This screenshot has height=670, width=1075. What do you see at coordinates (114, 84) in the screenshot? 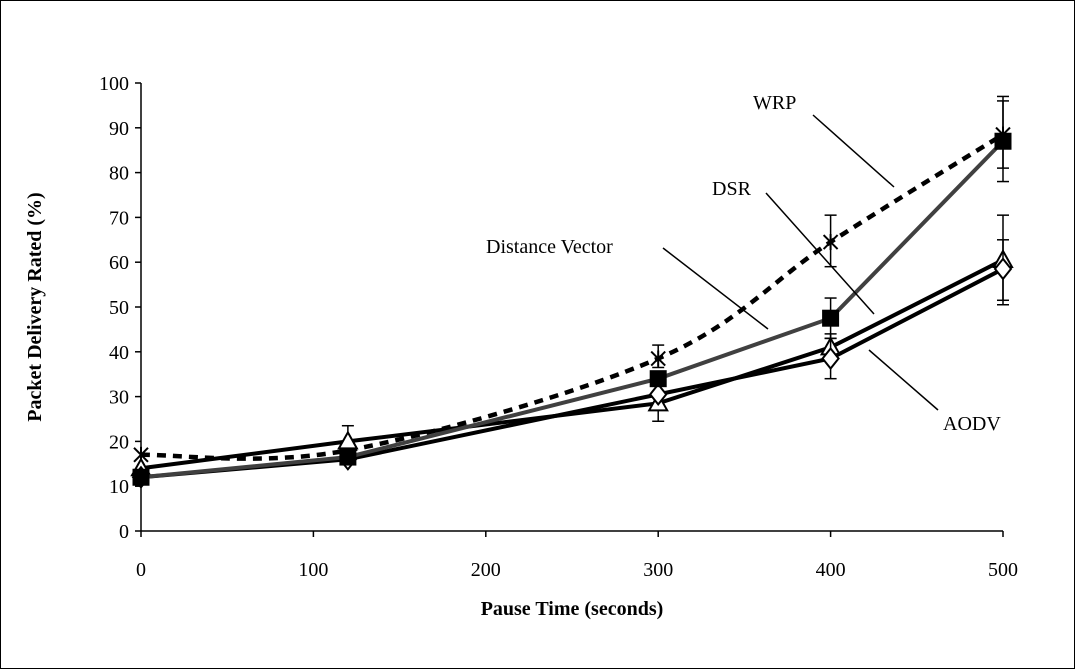
I see `y-tick-label: 100` at bounding box center [114, 84].